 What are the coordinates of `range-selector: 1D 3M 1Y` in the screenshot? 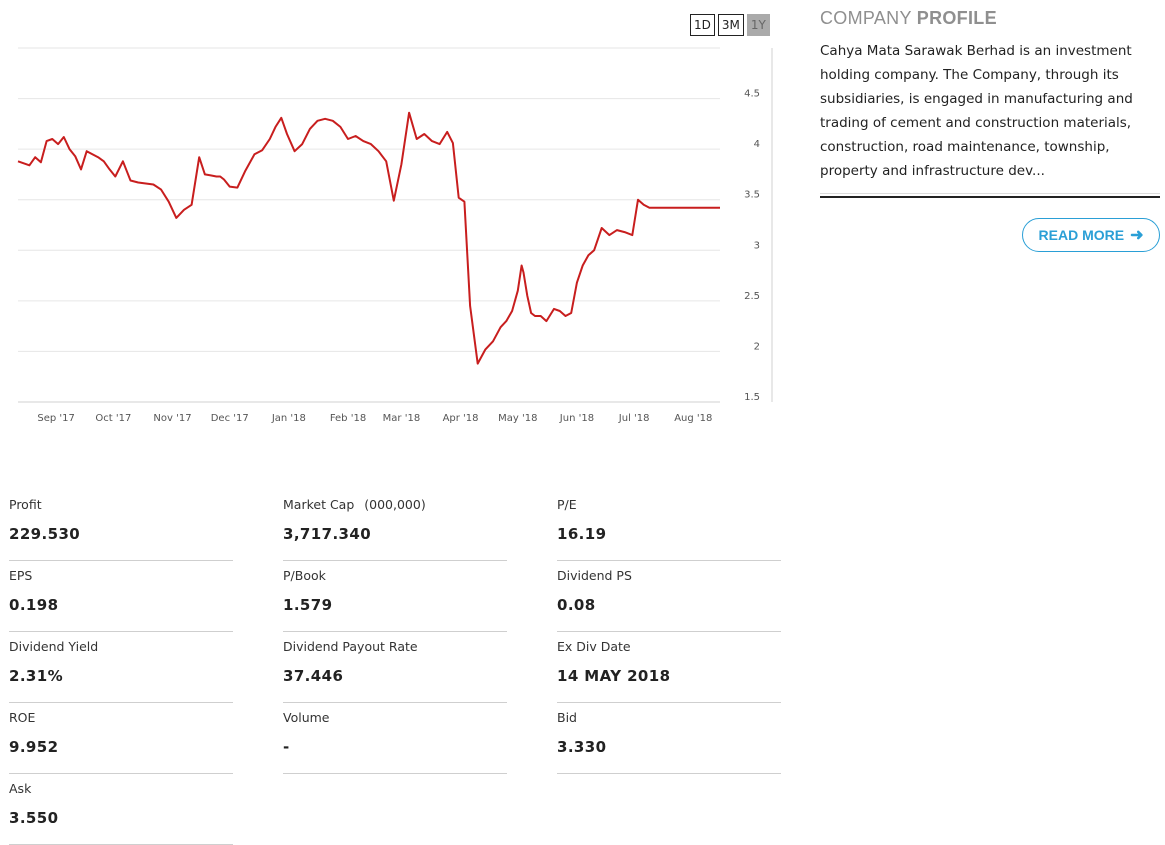 It's located at (730, 25).